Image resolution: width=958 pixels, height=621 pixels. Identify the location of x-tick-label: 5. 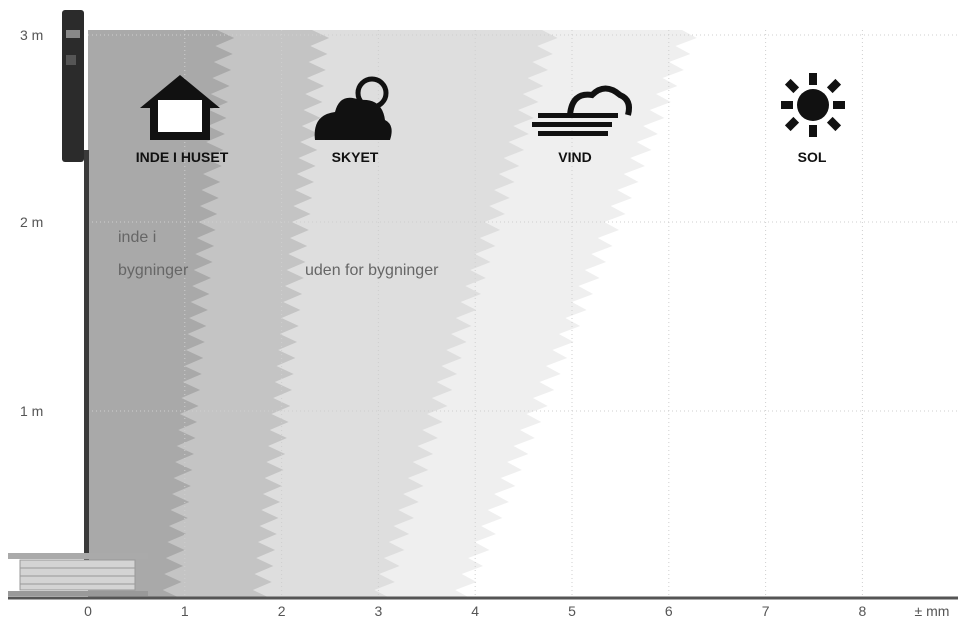
(572, 611).